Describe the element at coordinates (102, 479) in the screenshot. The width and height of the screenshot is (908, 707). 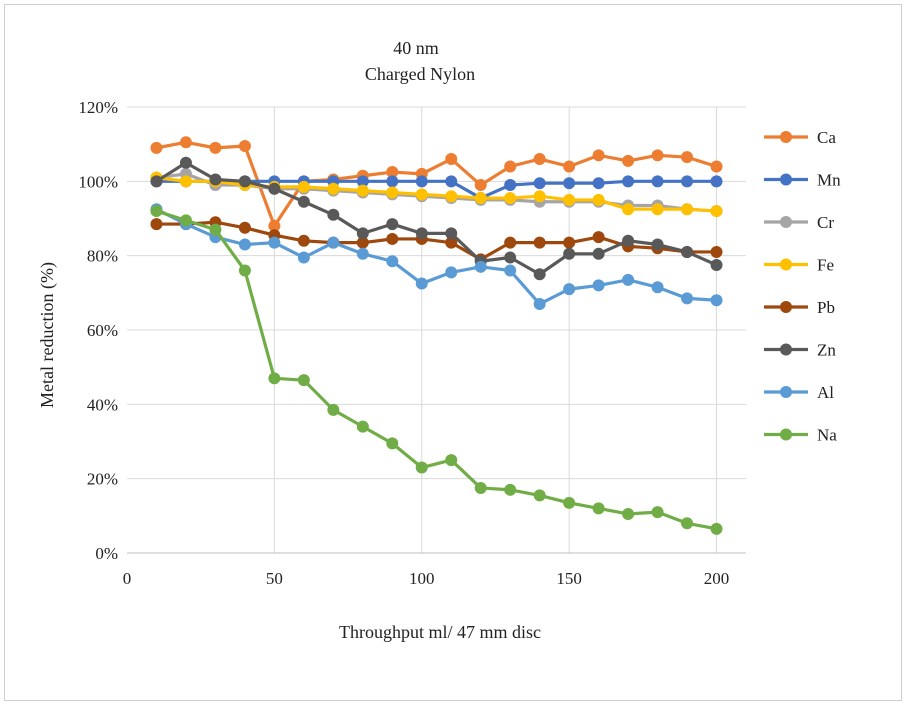
I see `y-tick-label: 20%` at that location.